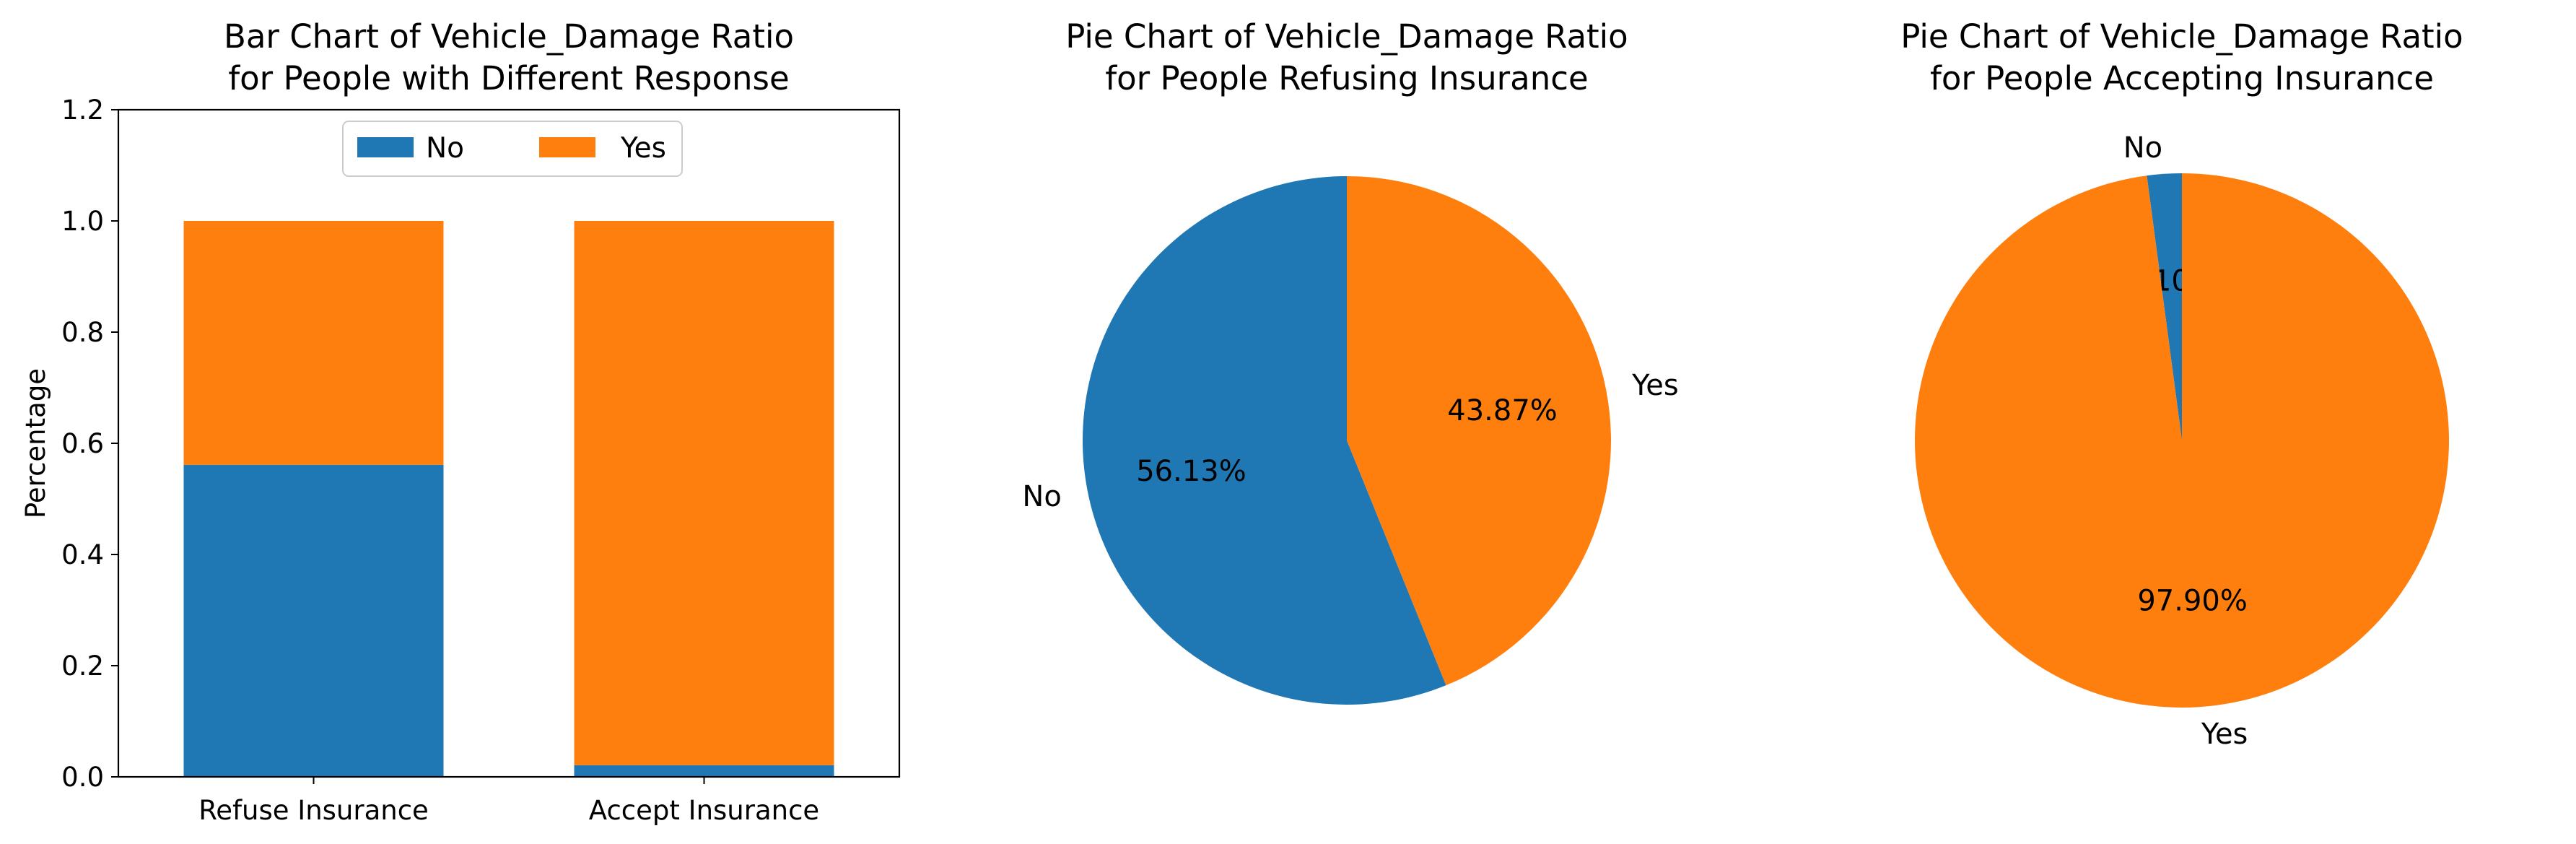 The width and height of the screenshot is (2576, 844). Describe the element at coordinates (2142, 148) in the screenshot. I see `pie-accepting-category-label-no: No` at that location.